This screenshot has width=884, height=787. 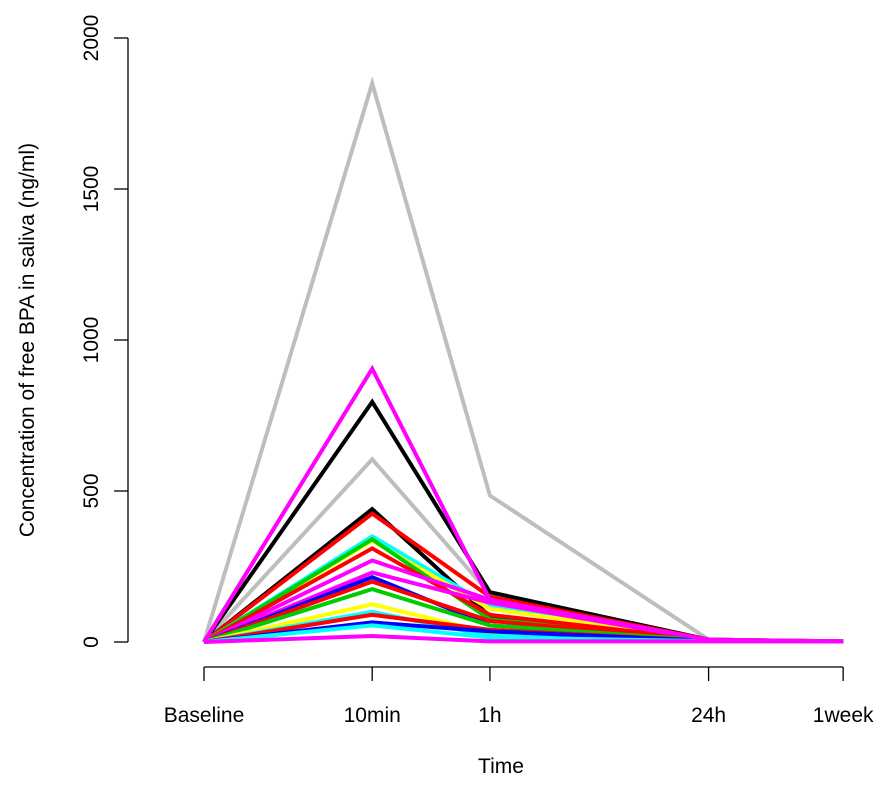 What do you see at coordinates (91, 340) in the screenshot?
I see `y-tick-label: 1000` at bounding box center [91, 340].